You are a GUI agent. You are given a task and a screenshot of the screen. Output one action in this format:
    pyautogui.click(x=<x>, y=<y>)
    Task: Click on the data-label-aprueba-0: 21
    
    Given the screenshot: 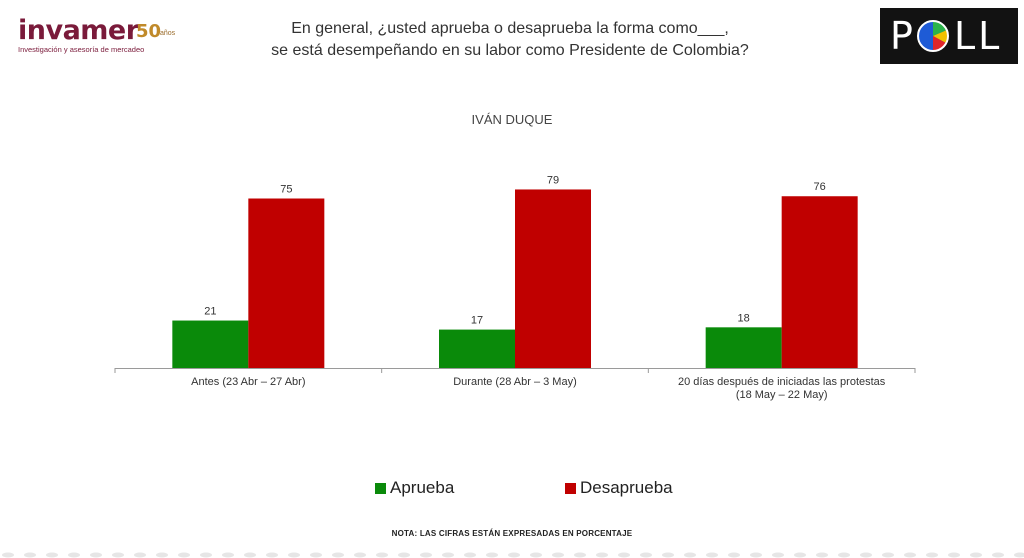 What is the action you would take?
    pyautogui.click(x=210, y=312)
    